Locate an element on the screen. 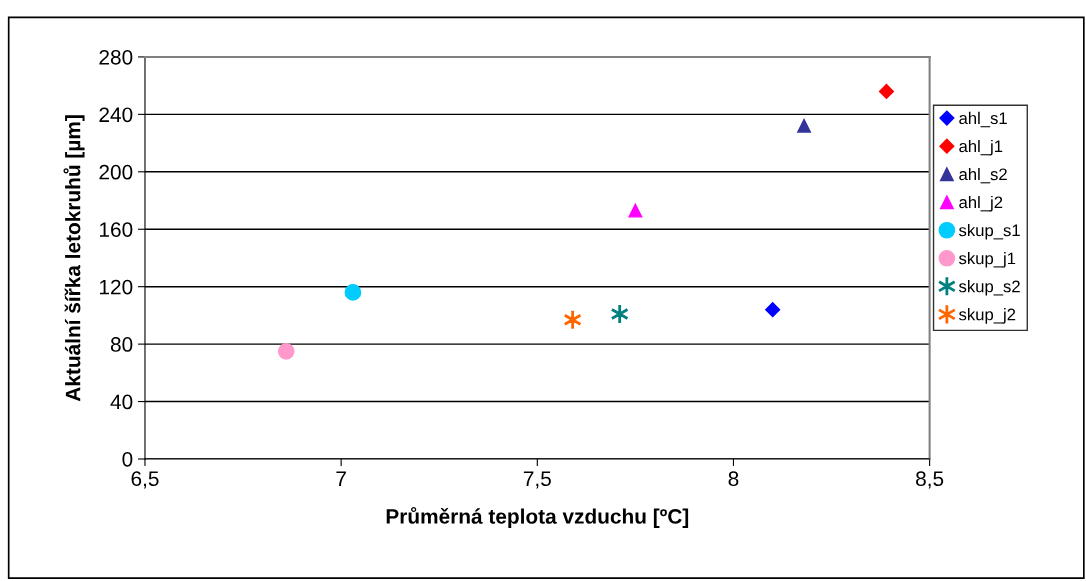 The height and width of the screenshot is (581, 1086). y-tick-label: 200 is located at coordinates (116, 172).